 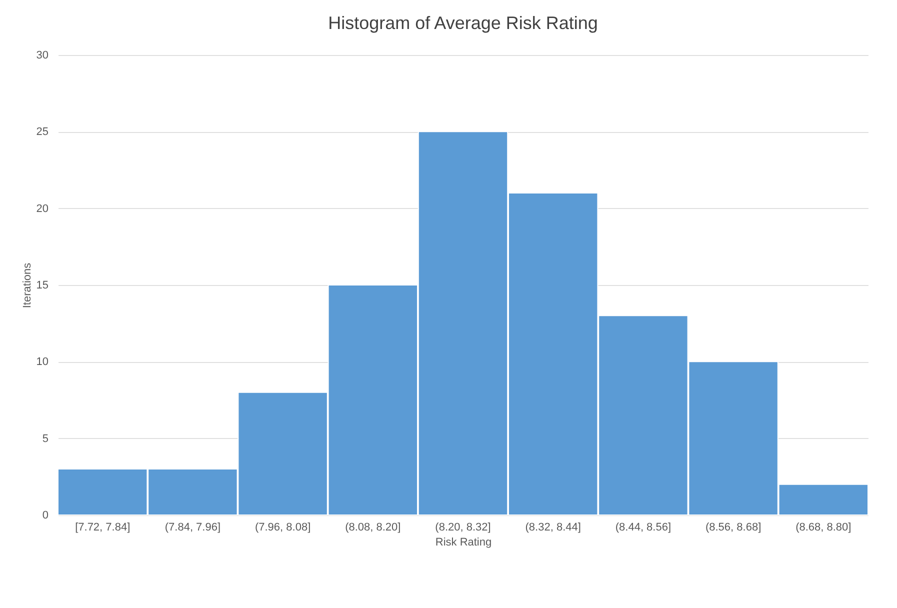 I want to click on x-tick-label: (8.20, 8.32], so click(x=463, y=528).